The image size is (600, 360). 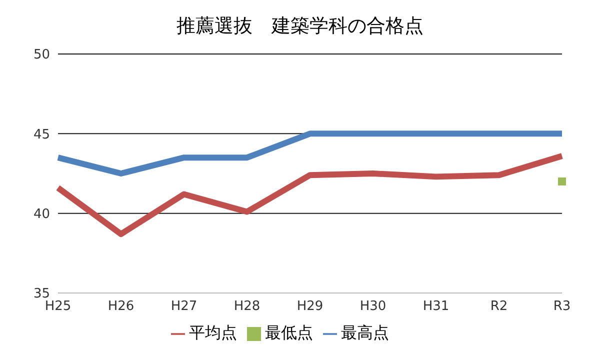 What do you see at coordinates (41, 134) in the screenshot?
I see `y-tick-label: 45` at bounding box center [41, 134].